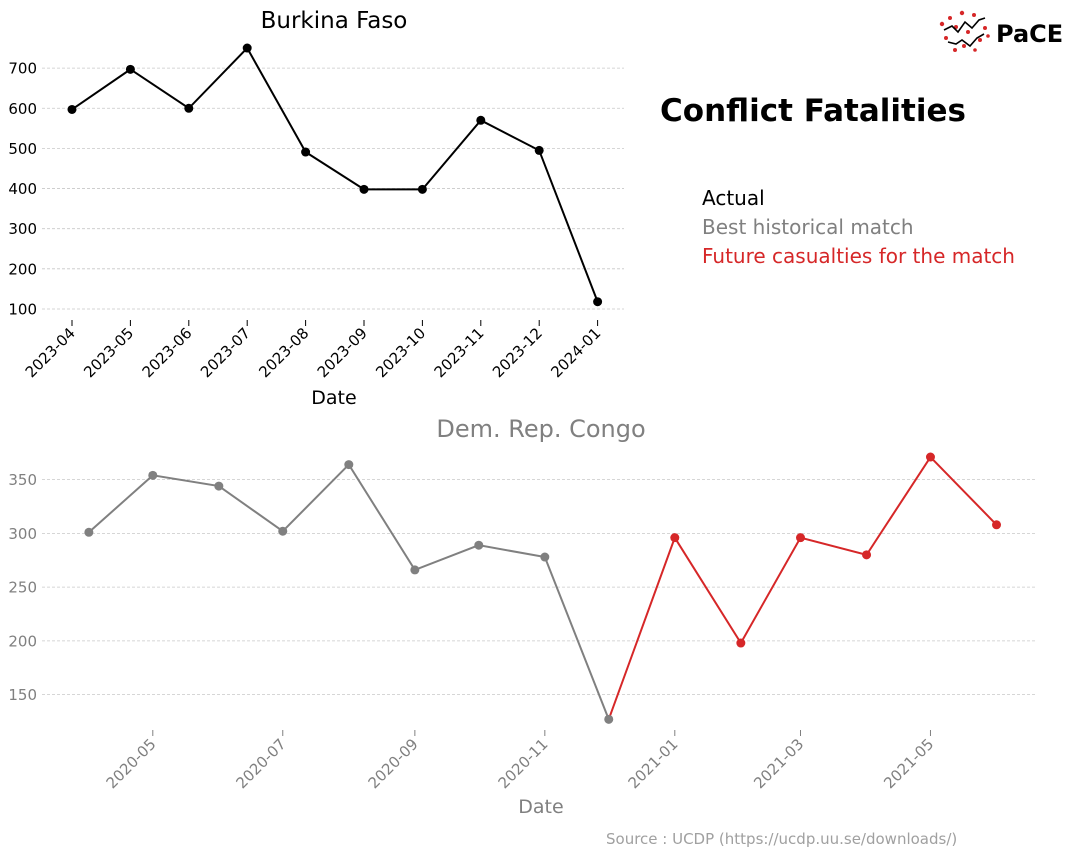 This screenshot has height=854, width=1071. What do you see at coordinates (400, 352) in the screenshot?
I see `x-tick-label: 2023-10` at bounding box center [400, 352].